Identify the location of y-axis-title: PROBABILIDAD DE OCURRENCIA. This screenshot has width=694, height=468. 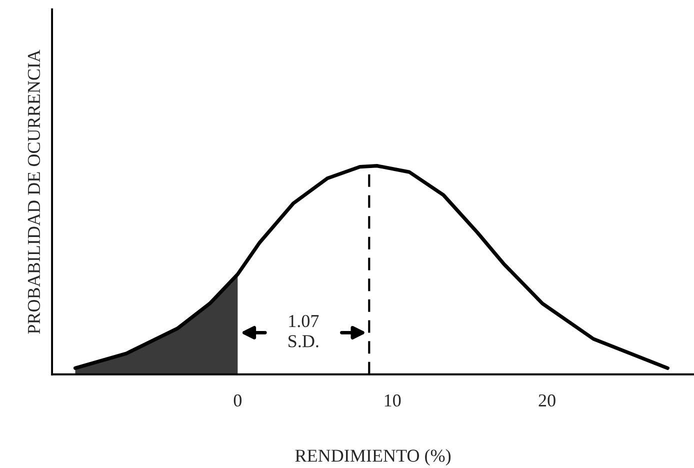
(34, 192).